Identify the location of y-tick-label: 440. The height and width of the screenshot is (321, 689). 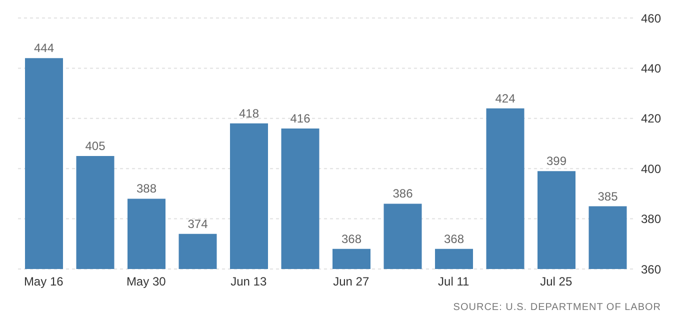
(651, 68).